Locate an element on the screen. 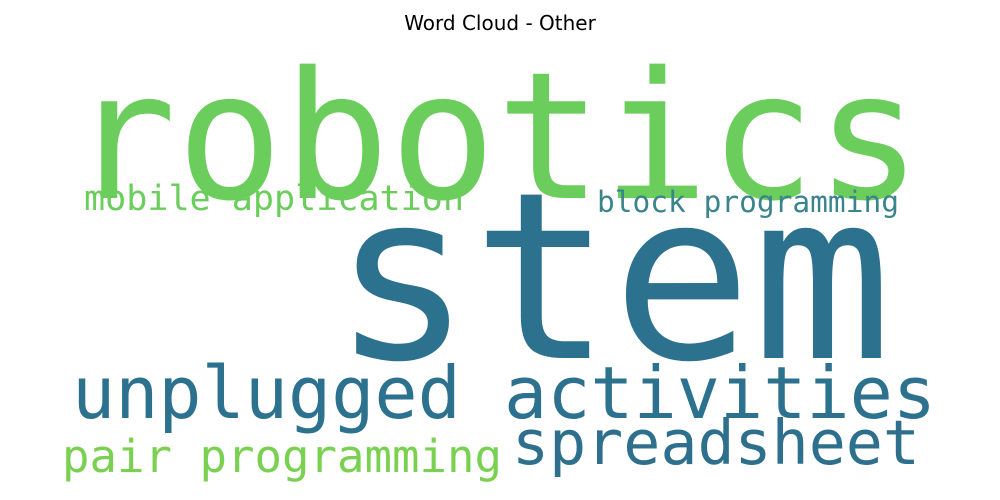 Image resolution: width=1000 pixels, height=500 pixels. word-pair-programming: pair programming is located at coordinates (282, 456).